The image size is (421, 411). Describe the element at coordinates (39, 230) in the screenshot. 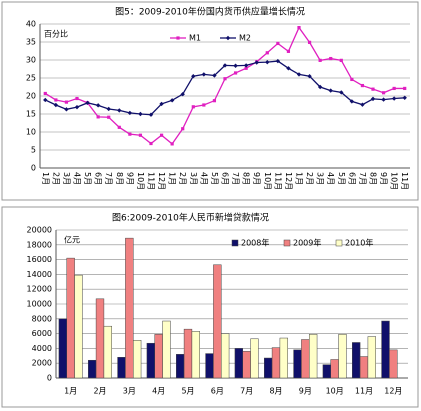

I see `y-tick-label: 20000` at that location.